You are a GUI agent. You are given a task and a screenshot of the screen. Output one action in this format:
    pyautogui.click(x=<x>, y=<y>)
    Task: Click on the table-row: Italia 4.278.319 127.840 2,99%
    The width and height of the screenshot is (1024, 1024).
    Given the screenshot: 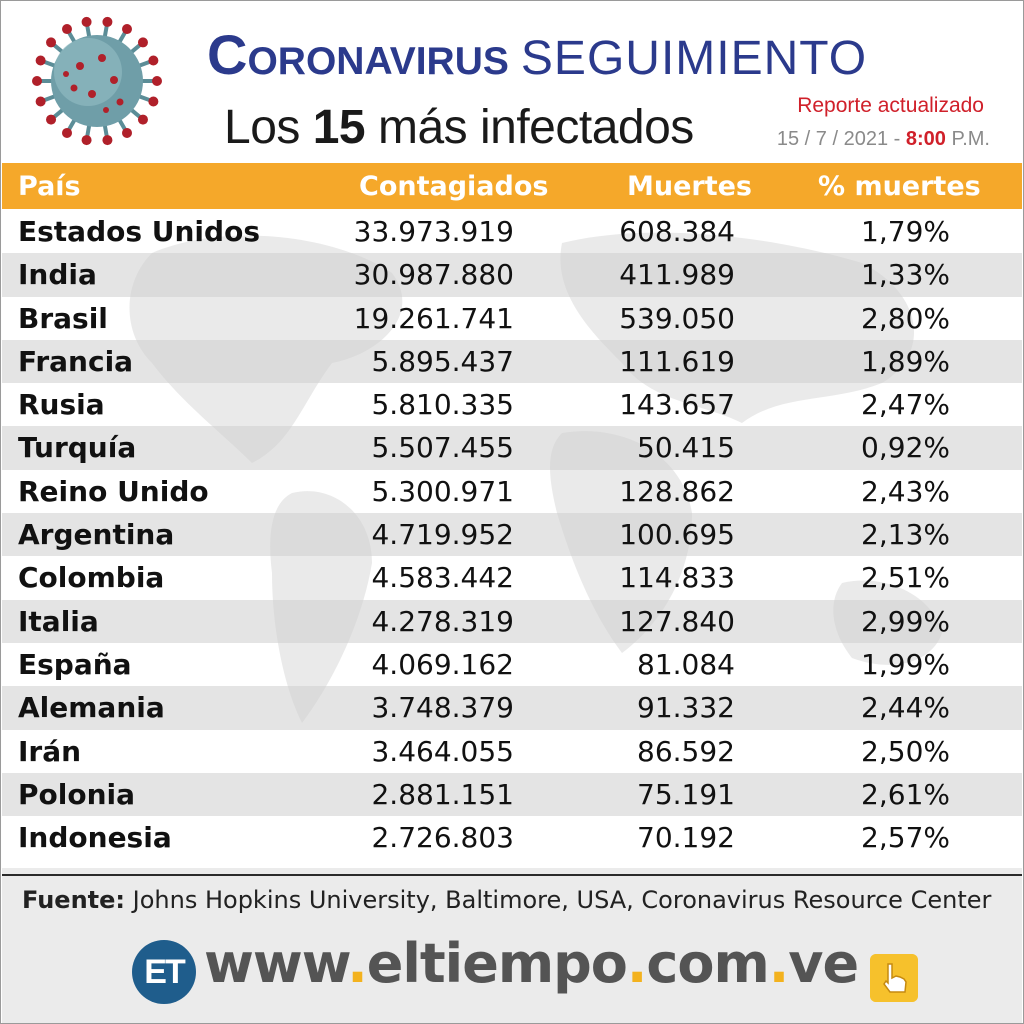 What is the action you would take?
    pyautogui.click(x=512, y=621)
    